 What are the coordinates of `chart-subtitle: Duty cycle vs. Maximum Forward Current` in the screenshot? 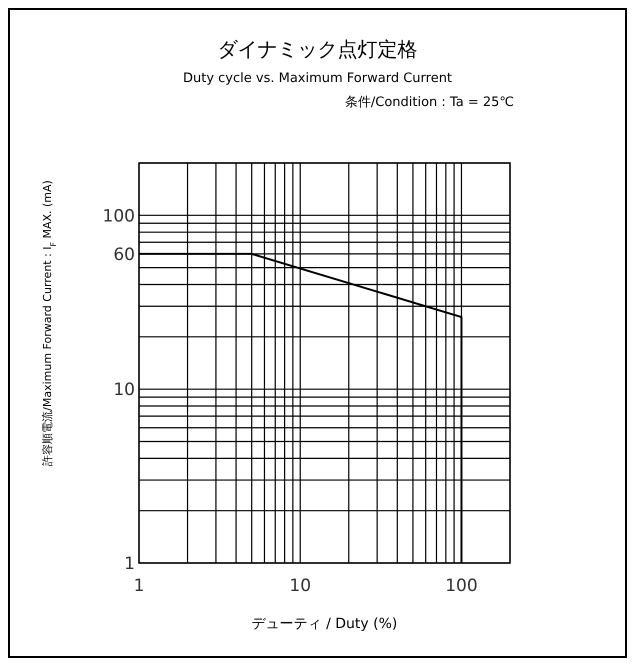 It's located at (317, 78).